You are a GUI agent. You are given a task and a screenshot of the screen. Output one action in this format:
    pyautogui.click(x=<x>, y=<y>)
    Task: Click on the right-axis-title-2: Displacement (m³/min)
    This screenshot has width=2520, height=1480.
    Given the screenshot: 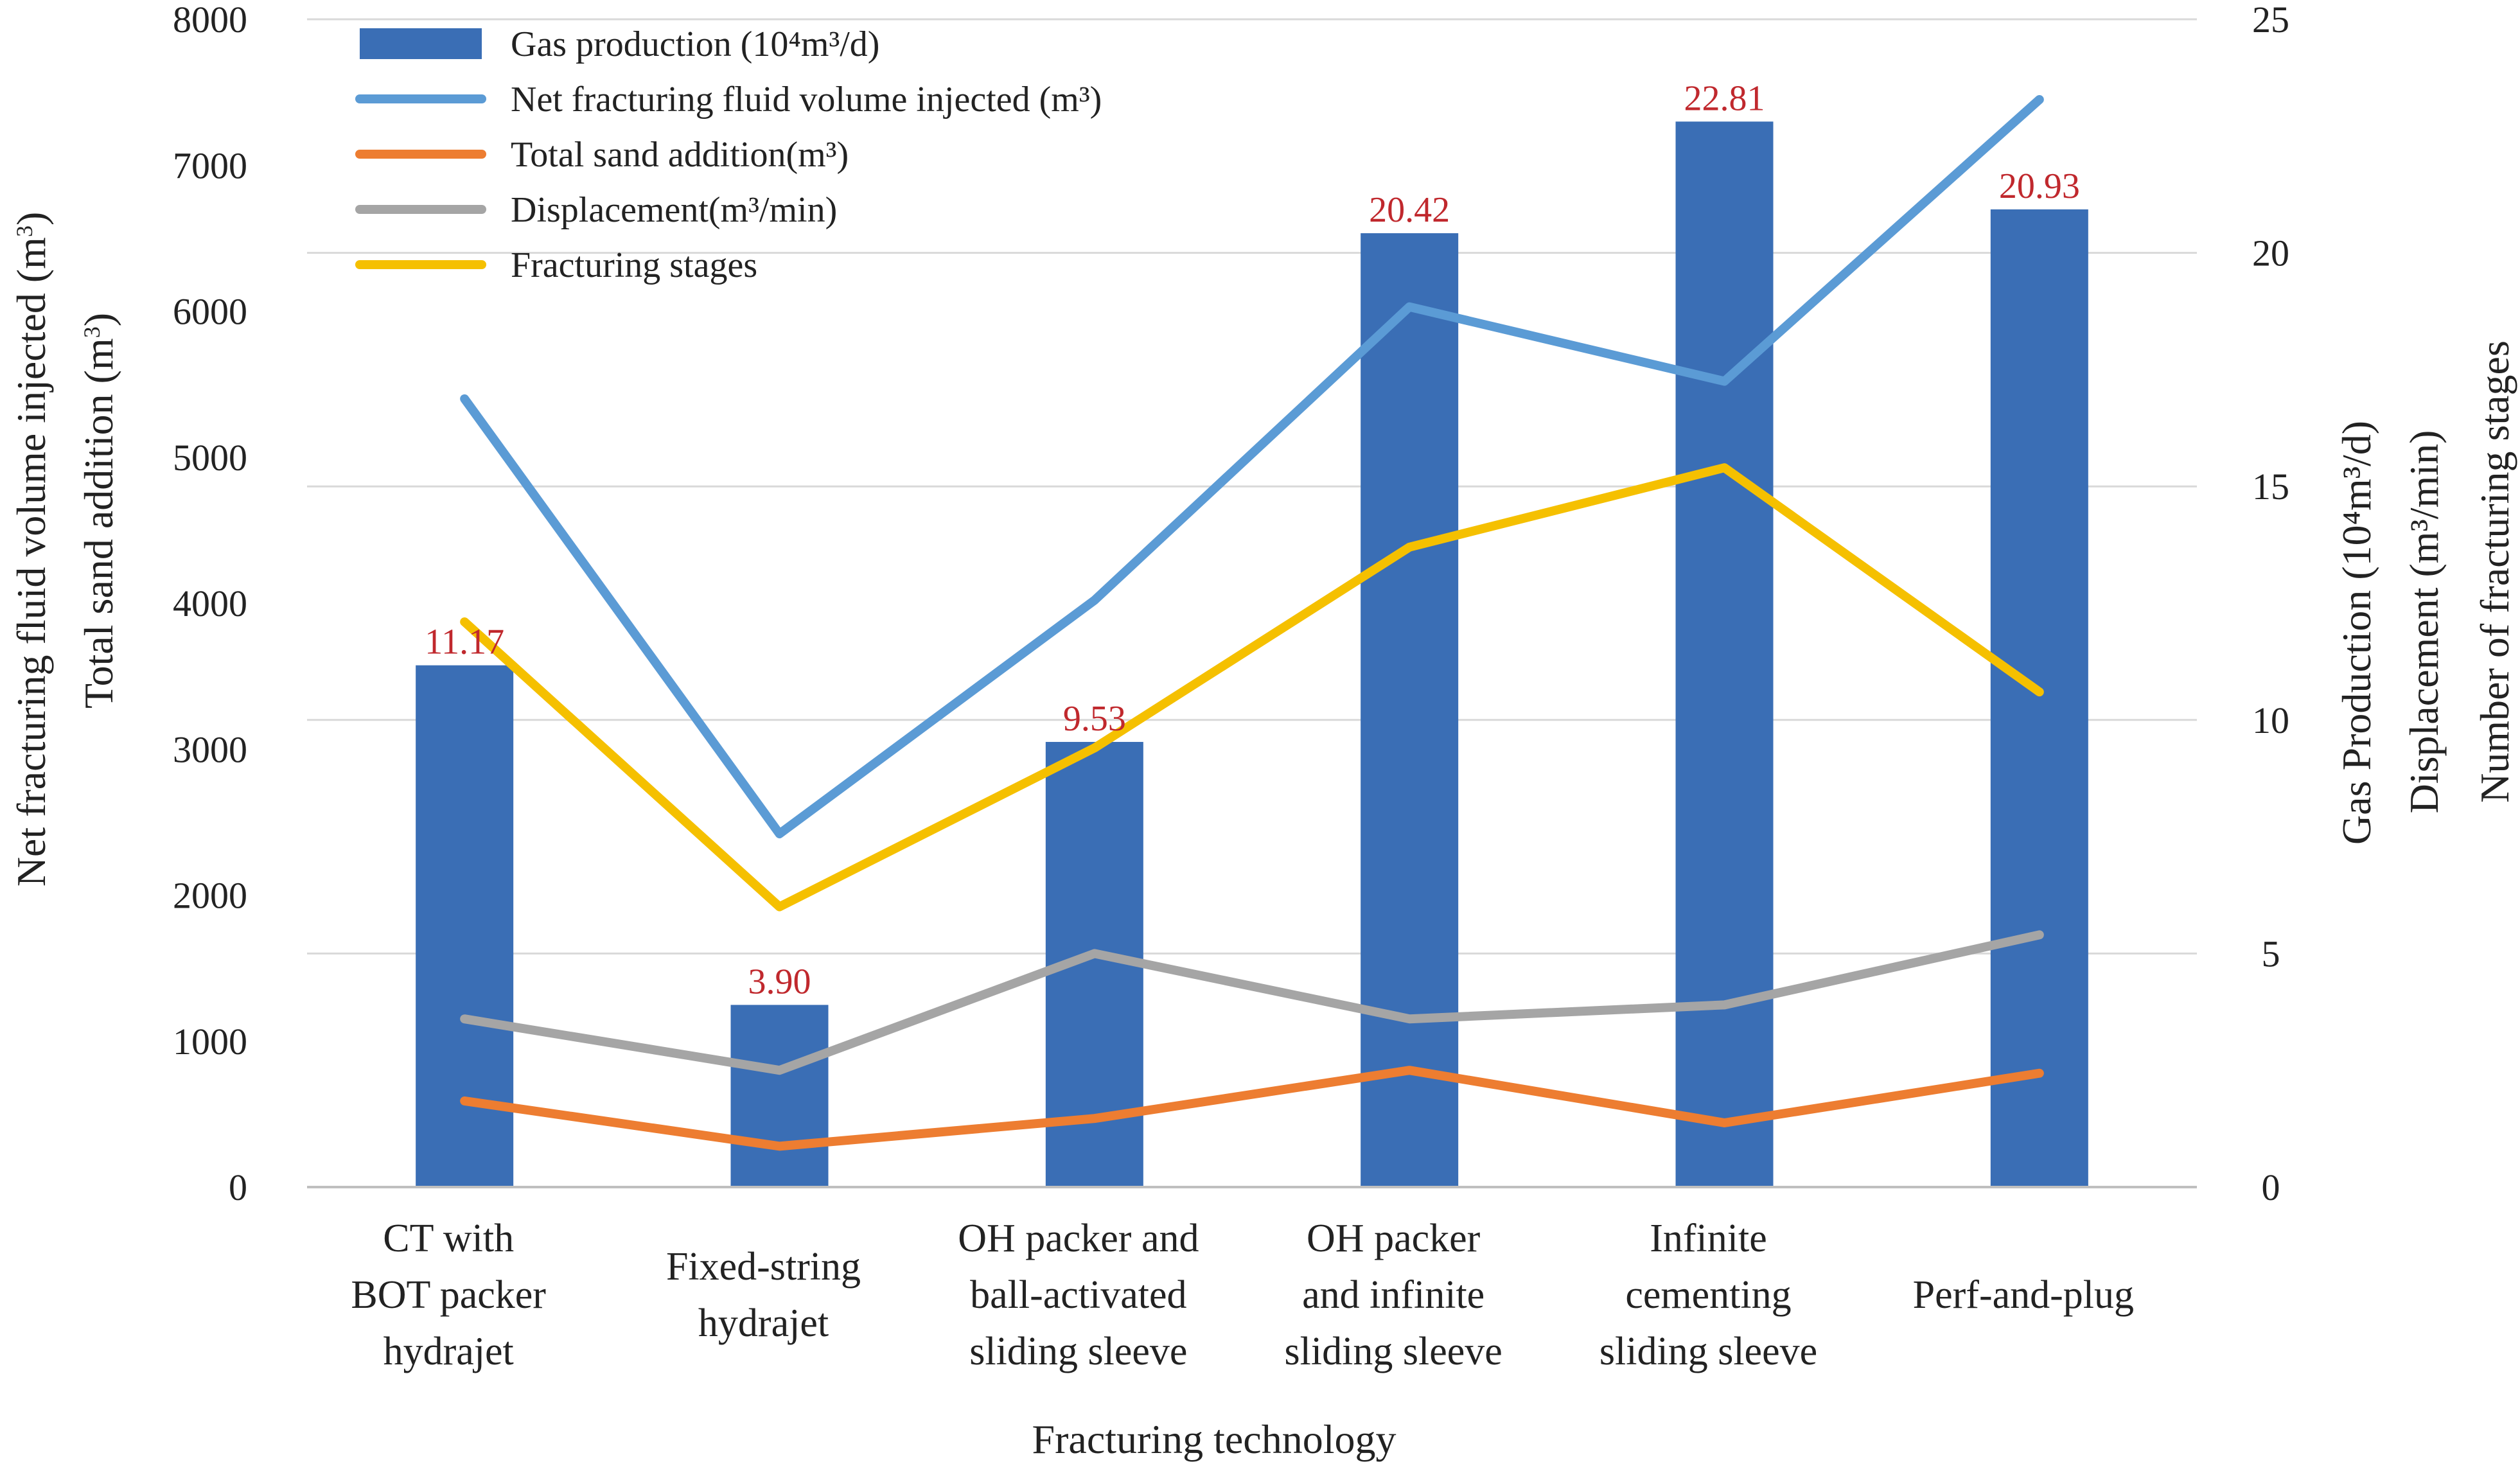 What is the action you would take?
    pyautogui.click(x=2424, y=622)
    